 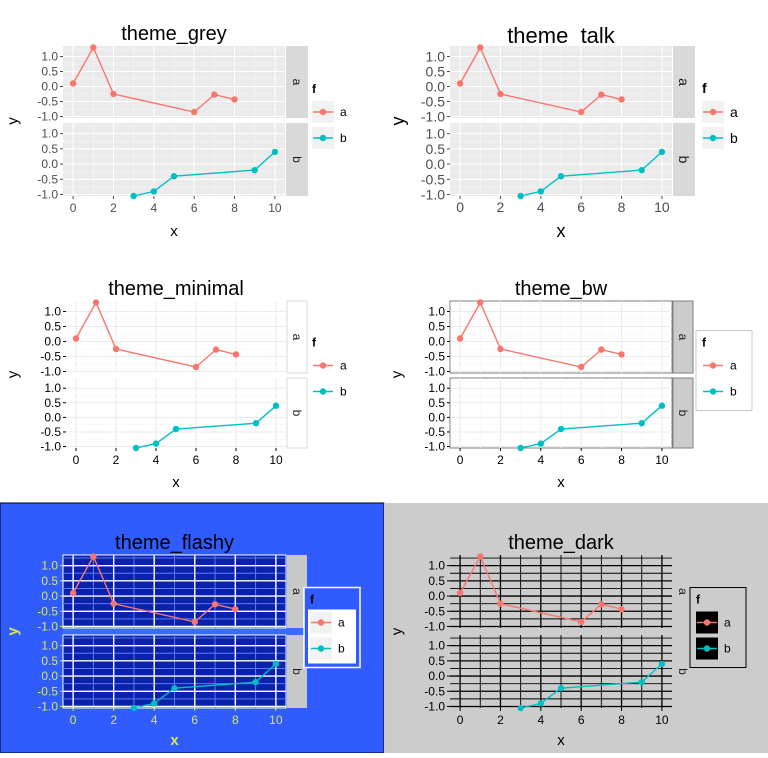 What do you see at coordinates (561, 289) in the screenshot?
I see `chart-title: theme_bw` at bounding box center [561, 289].